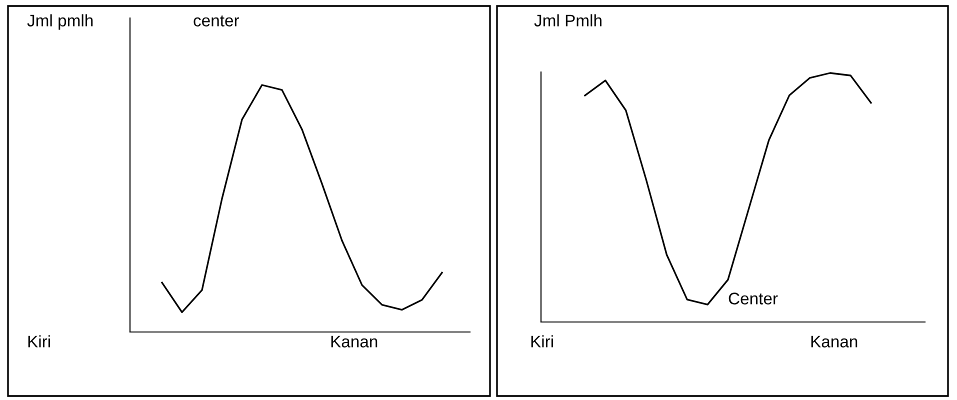  Describe the element at coordinates (753, 298) in the screenshot. I see `annotation: Center` at that location.